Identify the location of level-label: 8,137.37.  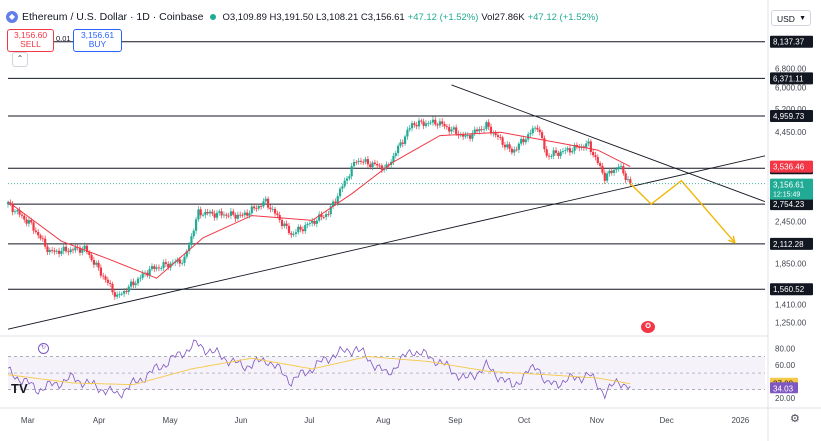
(789, 42).